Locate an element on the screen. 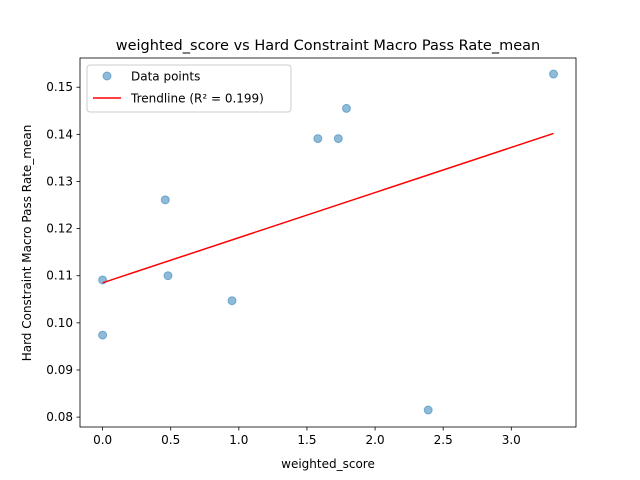  x-tick-label: 0.0 is located at coordinates (102, 440).